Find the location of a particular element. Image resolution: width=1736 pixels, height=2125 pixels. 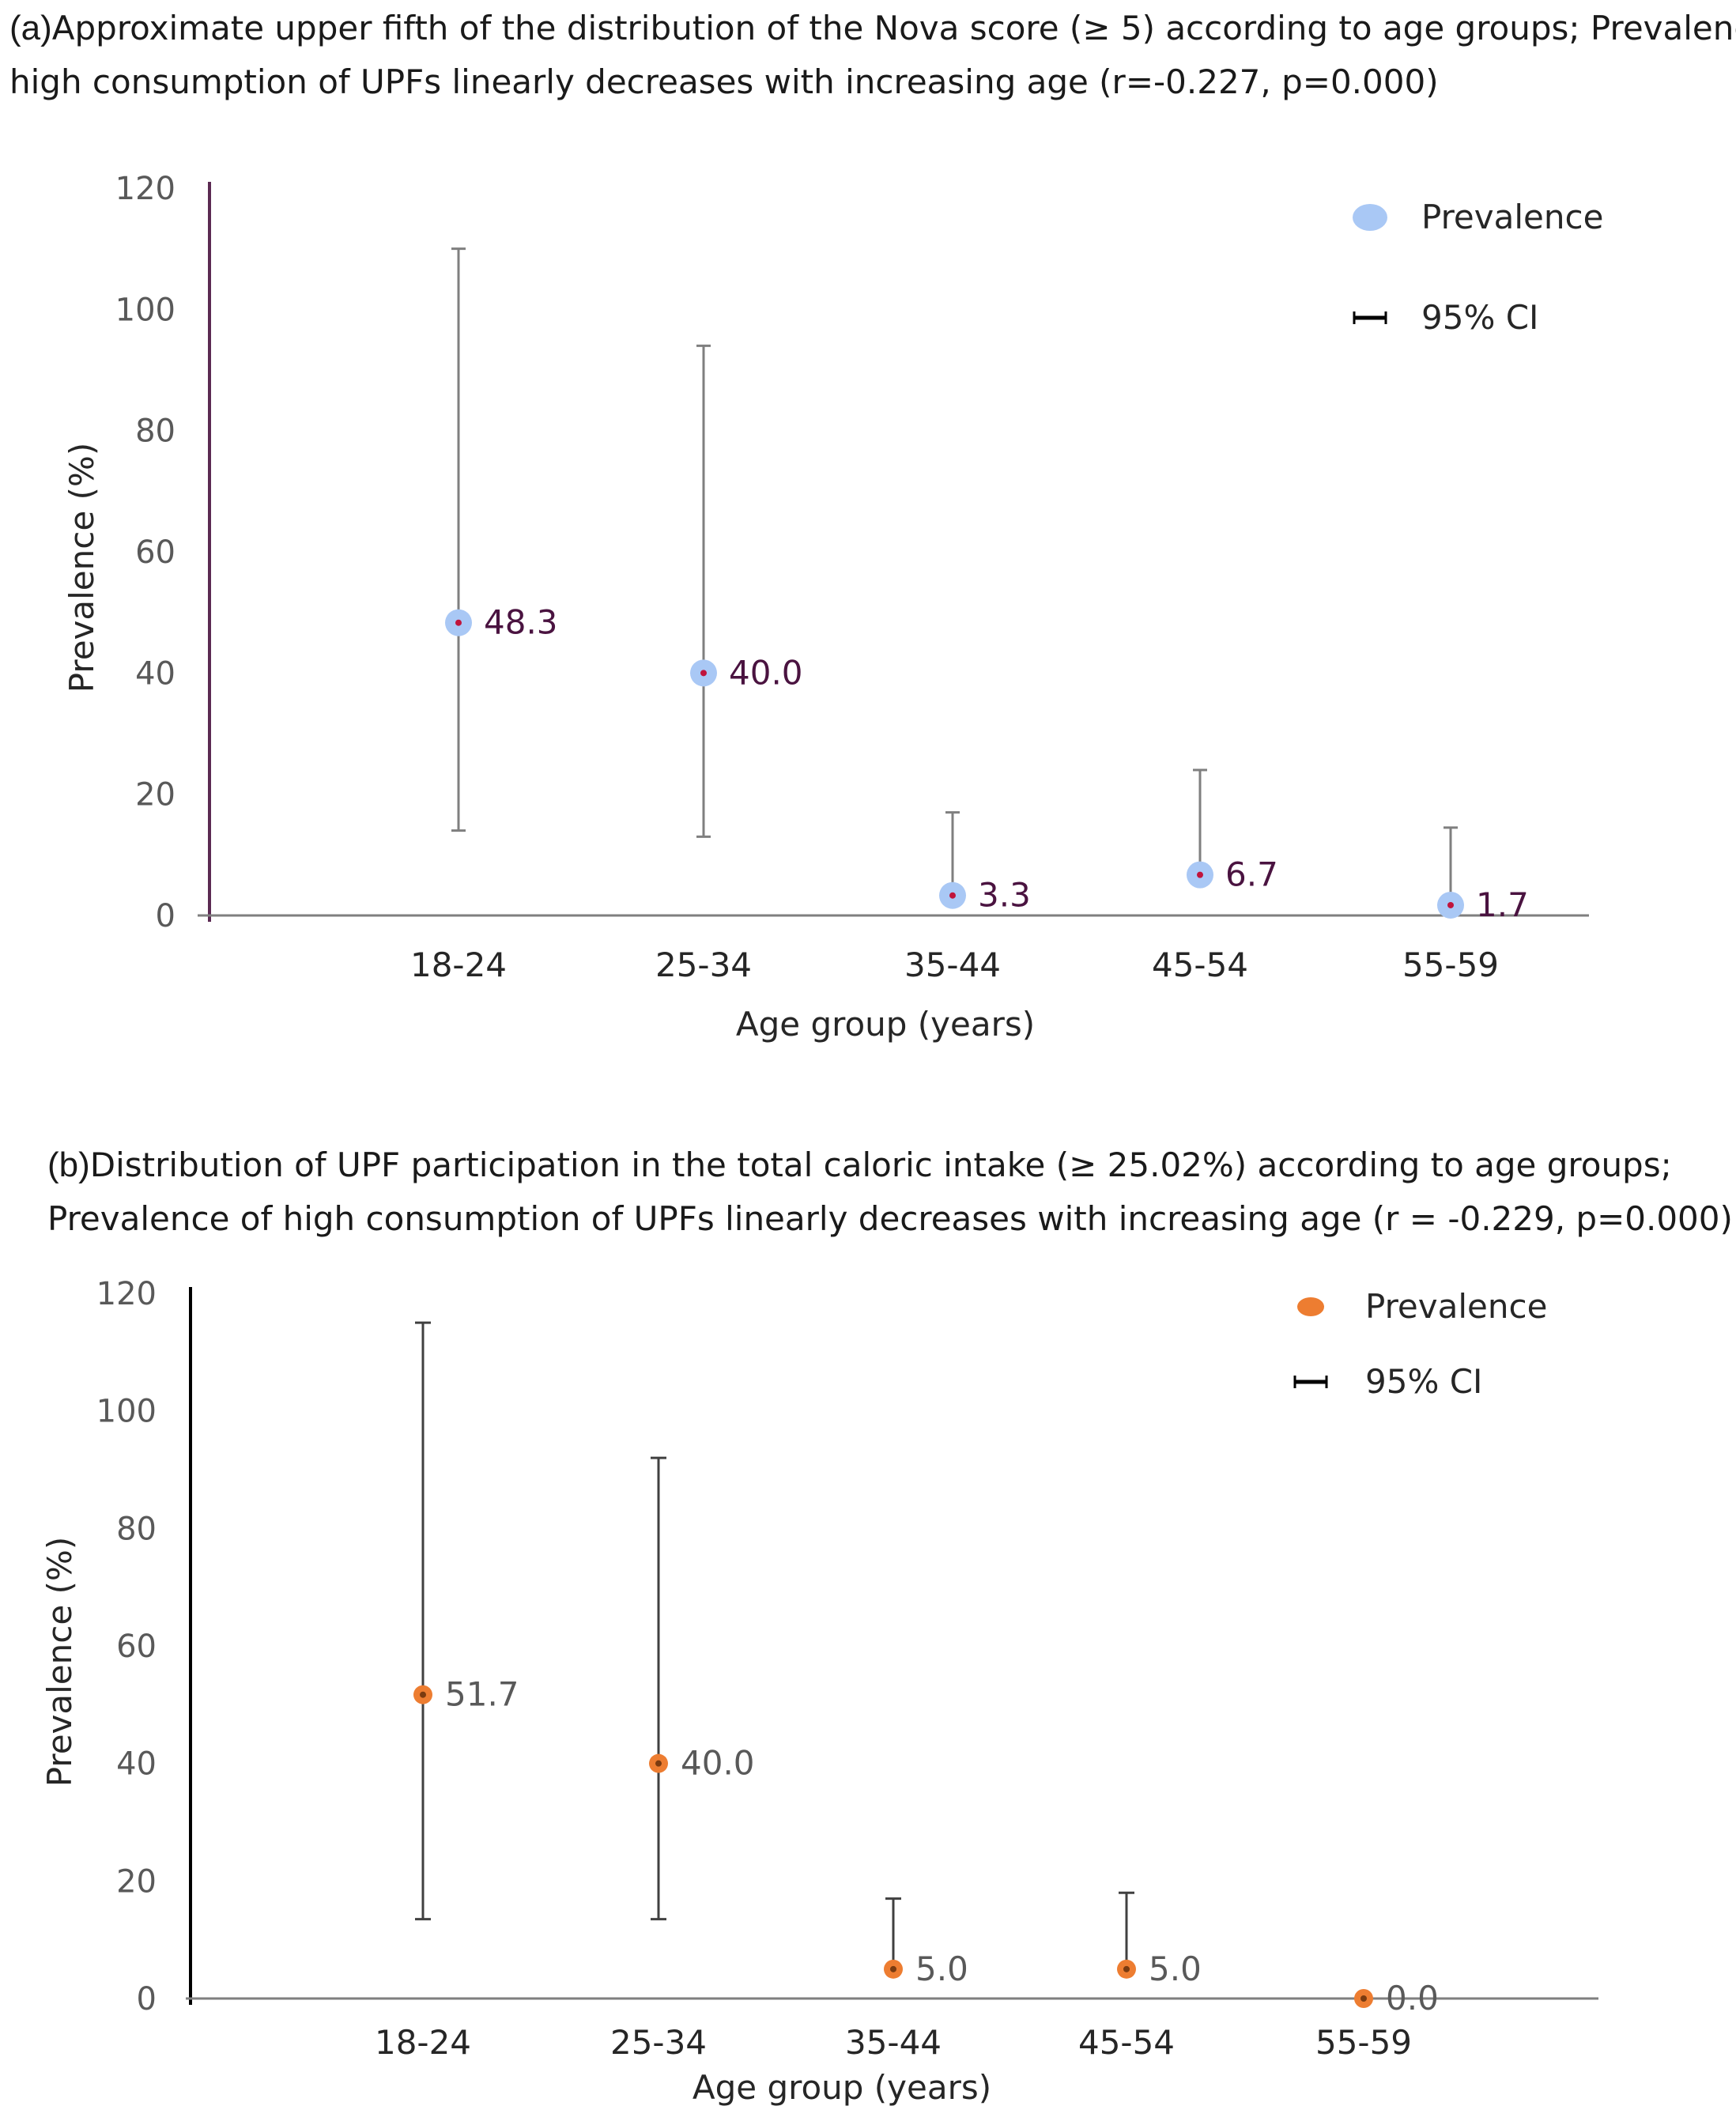

data-label: 51.7 is located at coordinates (482, 1694).